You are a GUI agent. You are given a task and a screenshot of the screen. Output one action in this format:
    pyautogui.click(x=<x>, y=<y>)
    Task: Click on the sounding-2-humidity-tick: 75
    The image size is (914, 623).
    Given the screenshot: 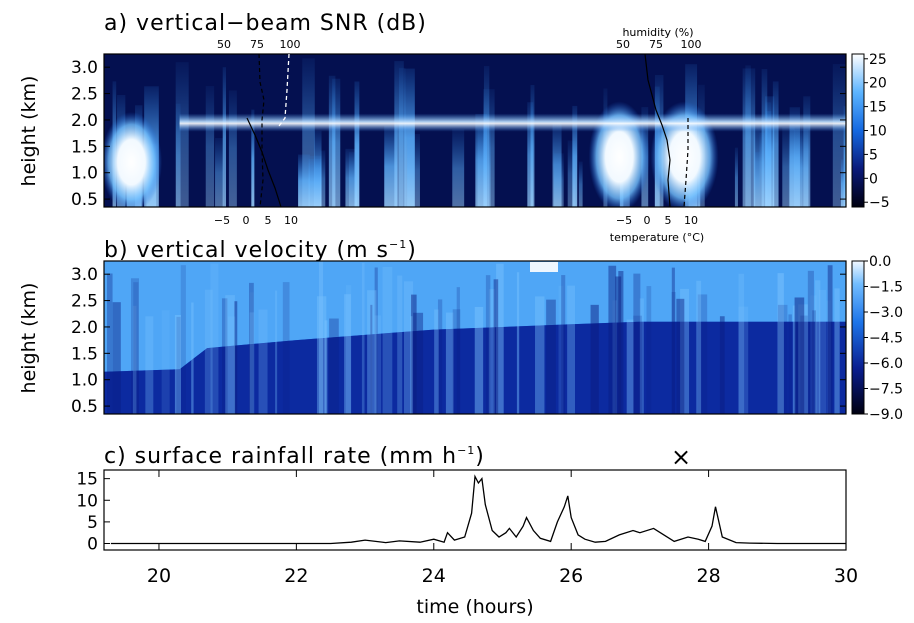 What is the action you would take?
    pyautogui.click(x=656, y=44)
    